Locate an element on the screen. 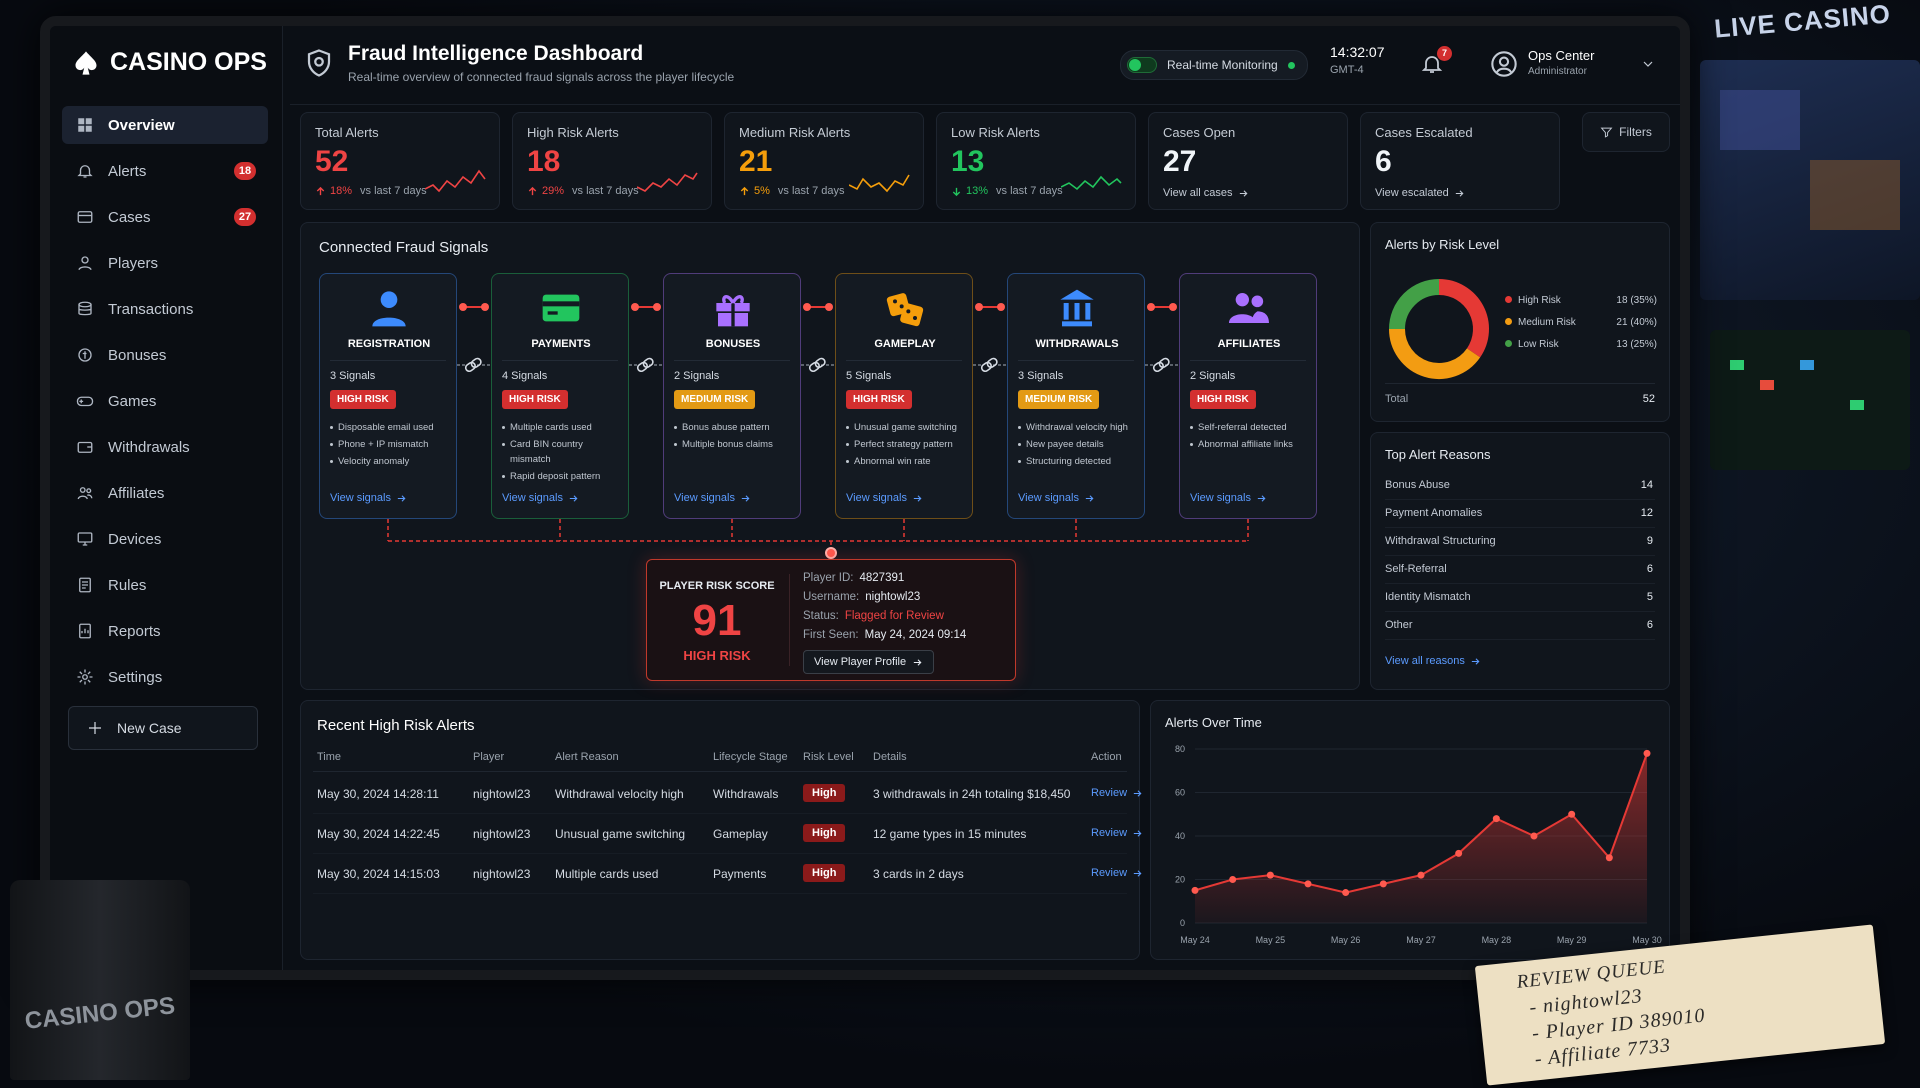 Image resolution: width=1920 pixels, height=1088 pixels. kpi-value: 6 is located at coordinates (1383, 161).